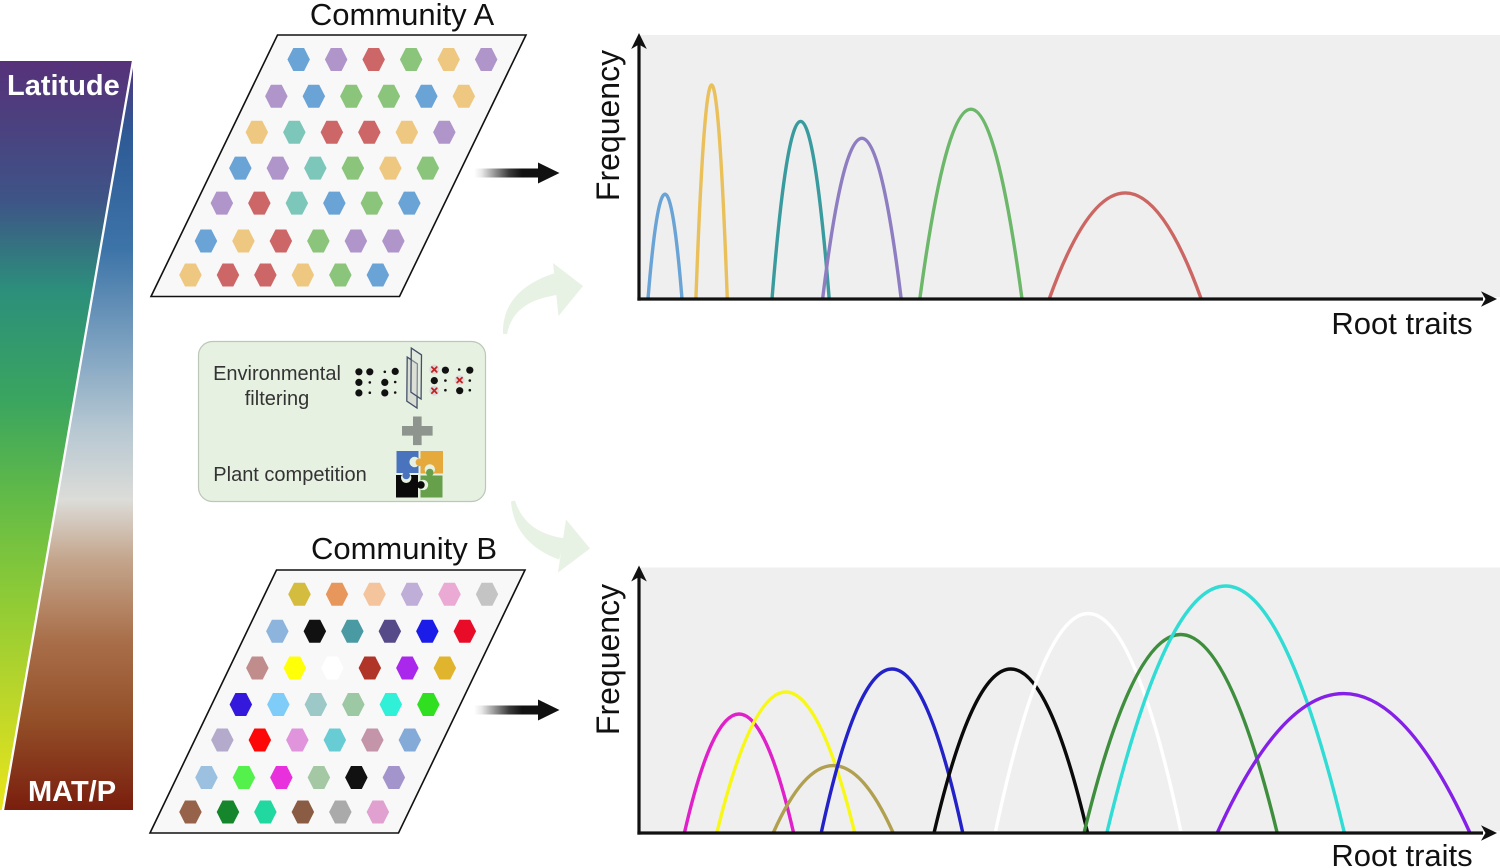 The image size is (1500, 868). What do you see at coordinates (404, 548) in the screenshot?
I see `svg-text: Community B` at bounding box center [404, 548].